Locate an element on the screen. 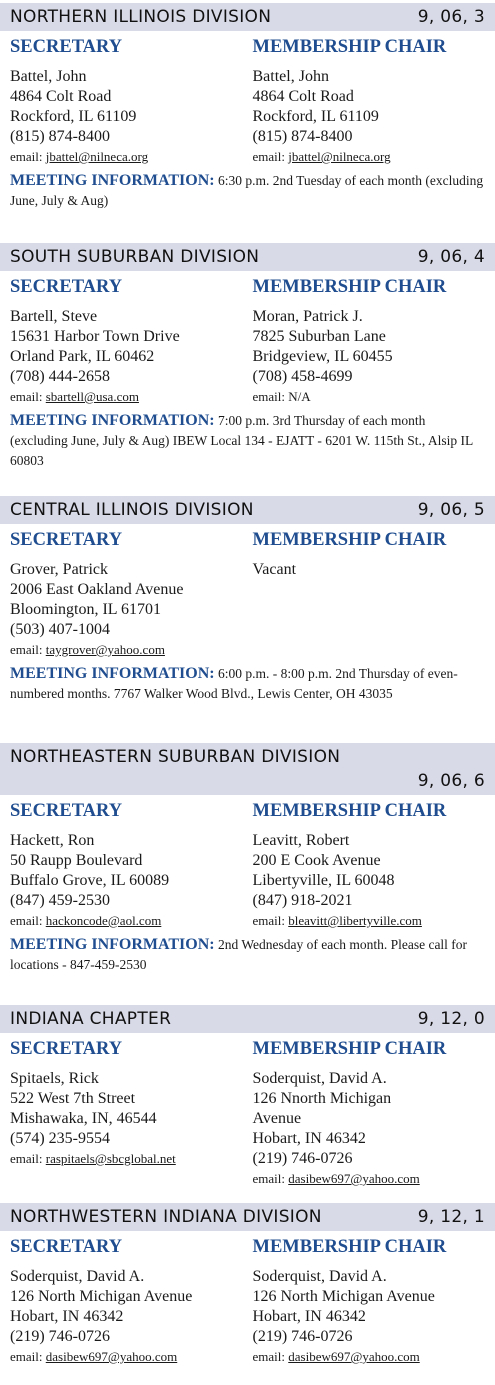  email-address: bleavitt@libertyville.com is located at coordinates (355, 920).